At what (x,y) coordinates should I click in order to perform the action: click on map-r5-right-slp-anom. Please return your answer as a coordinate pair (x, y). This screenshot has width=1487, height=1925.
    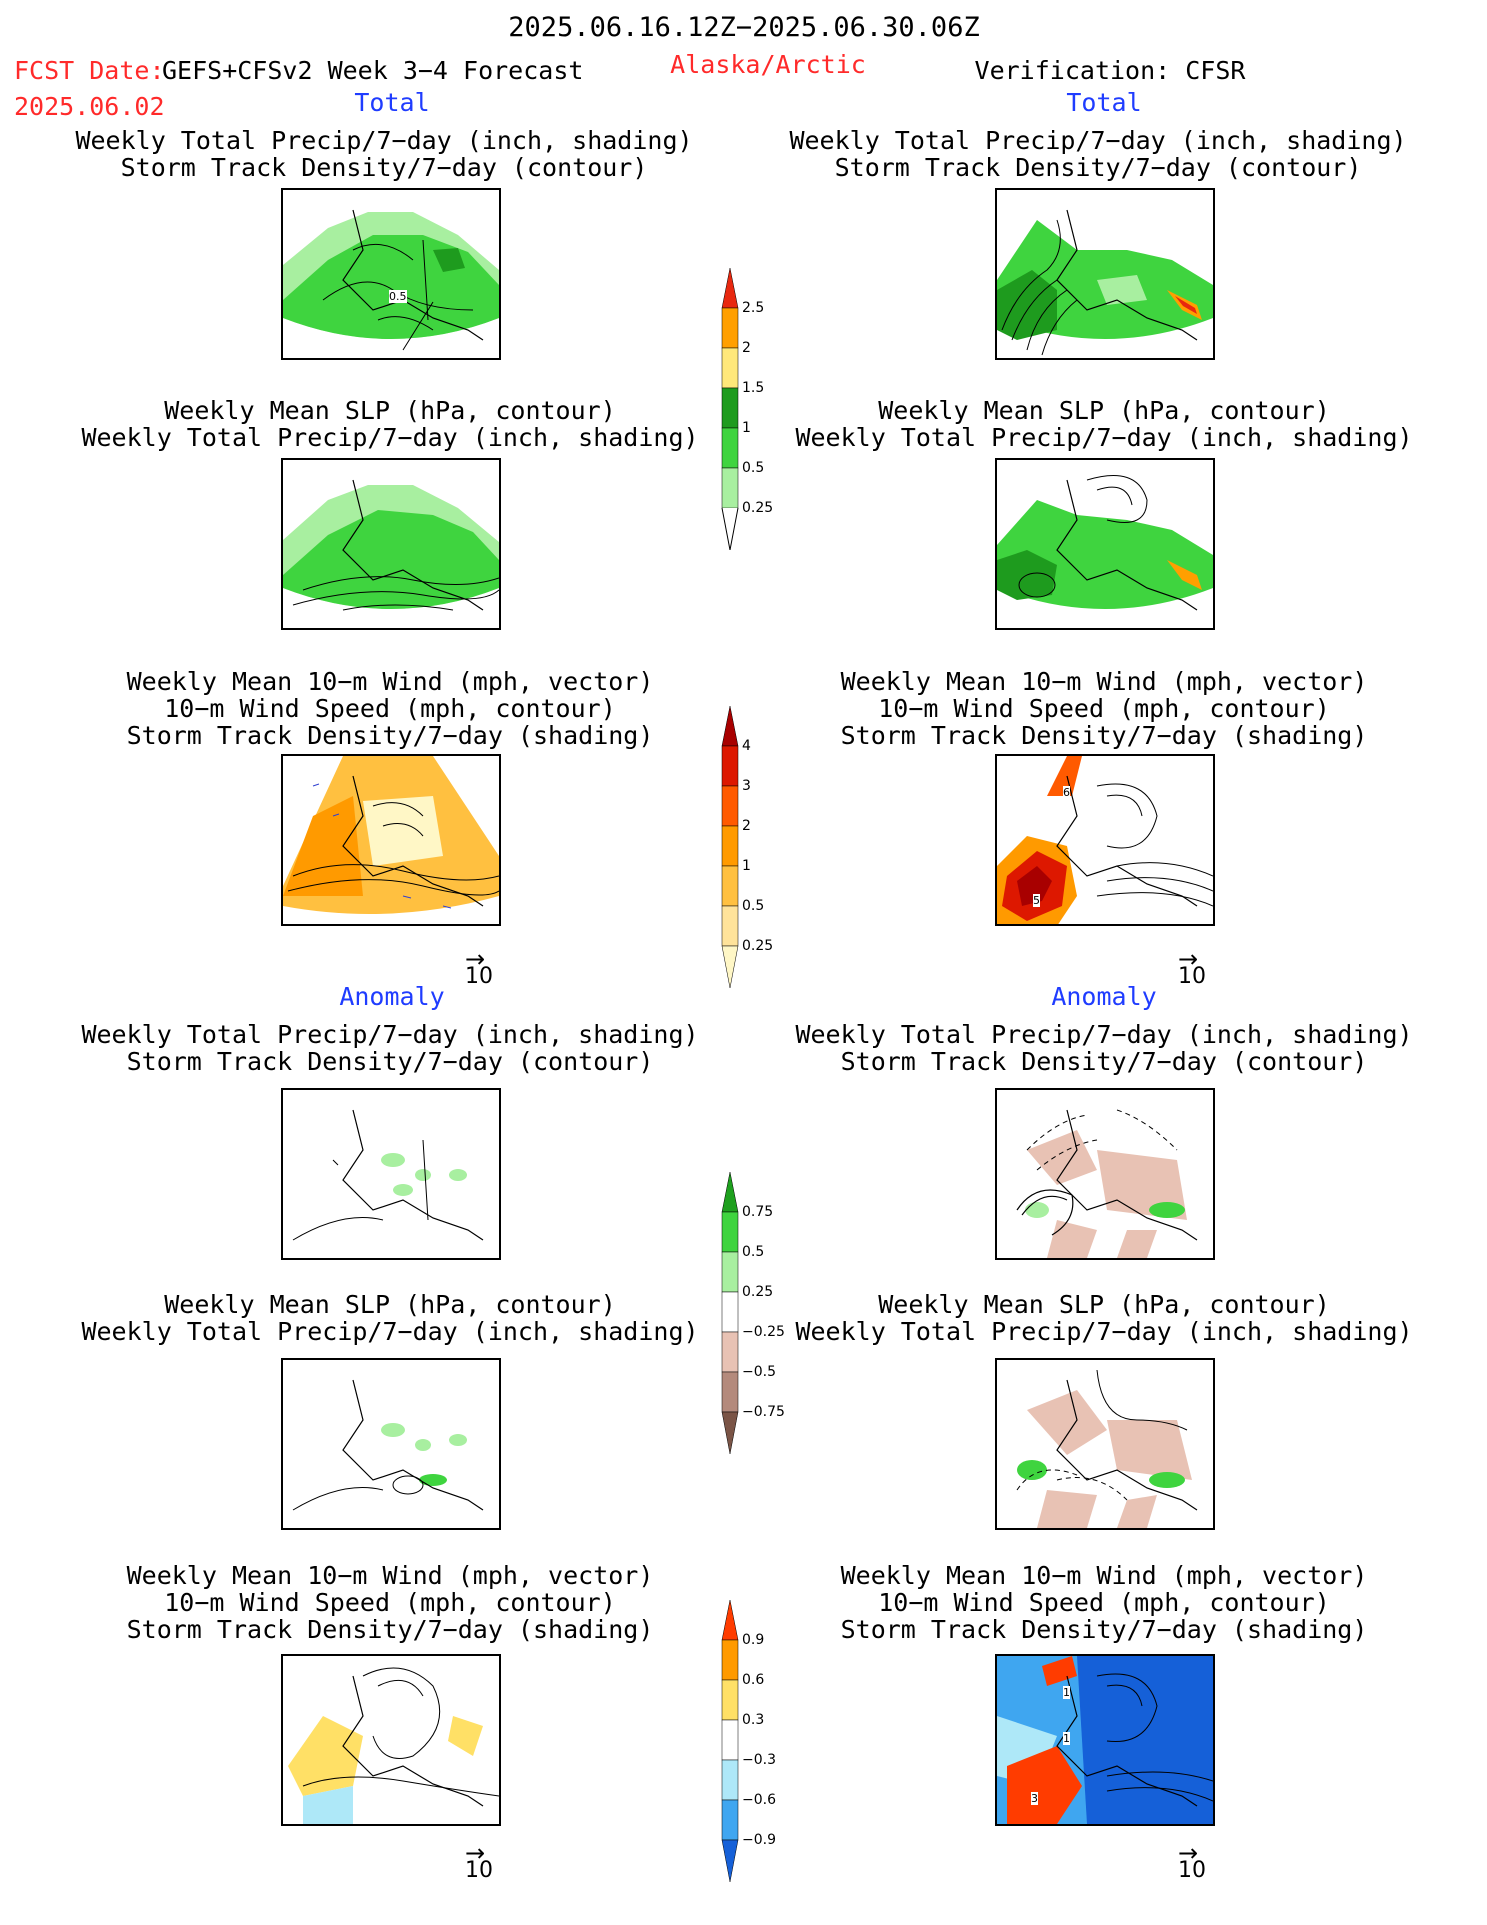
    Looking at the image, I should click on (1105, 1444).